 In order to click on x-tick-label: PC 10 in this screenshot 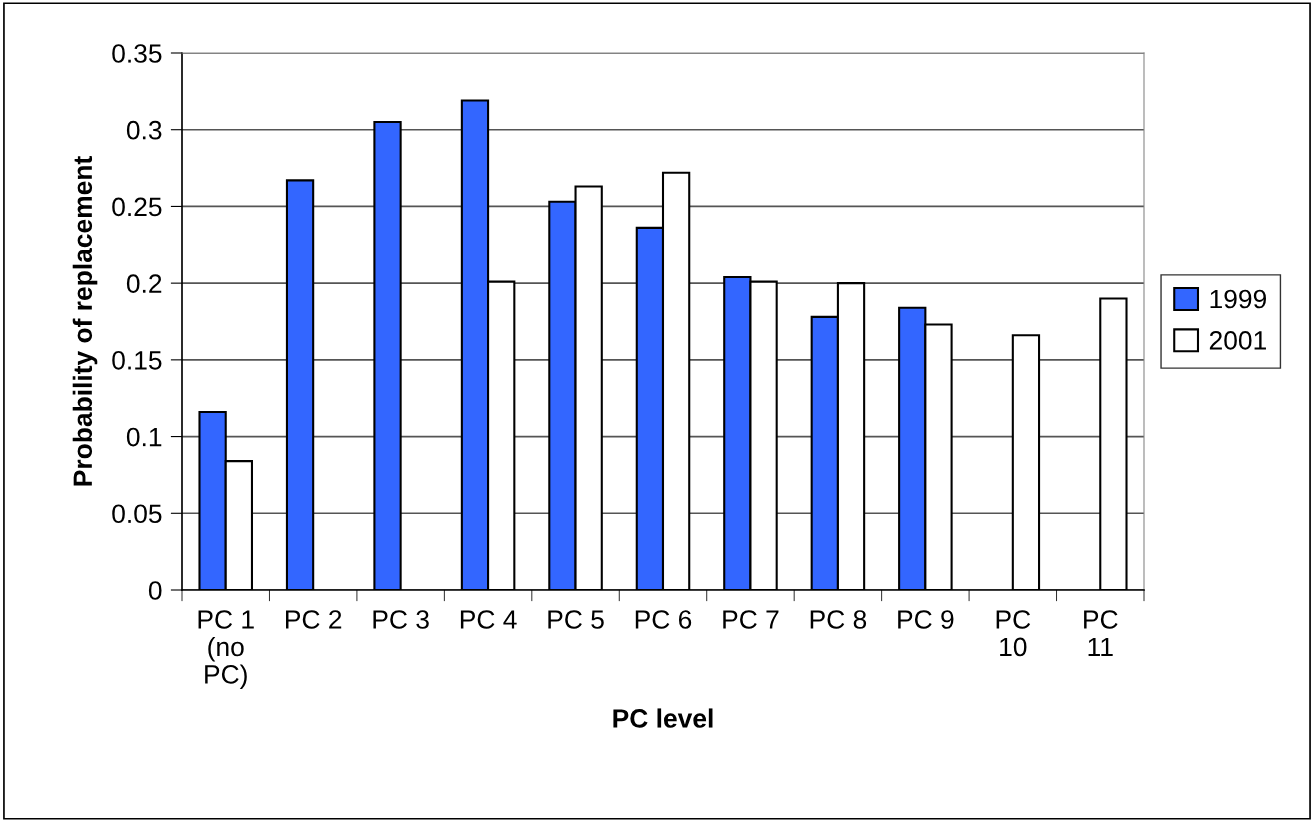, I will do `click(1013, 633)`.